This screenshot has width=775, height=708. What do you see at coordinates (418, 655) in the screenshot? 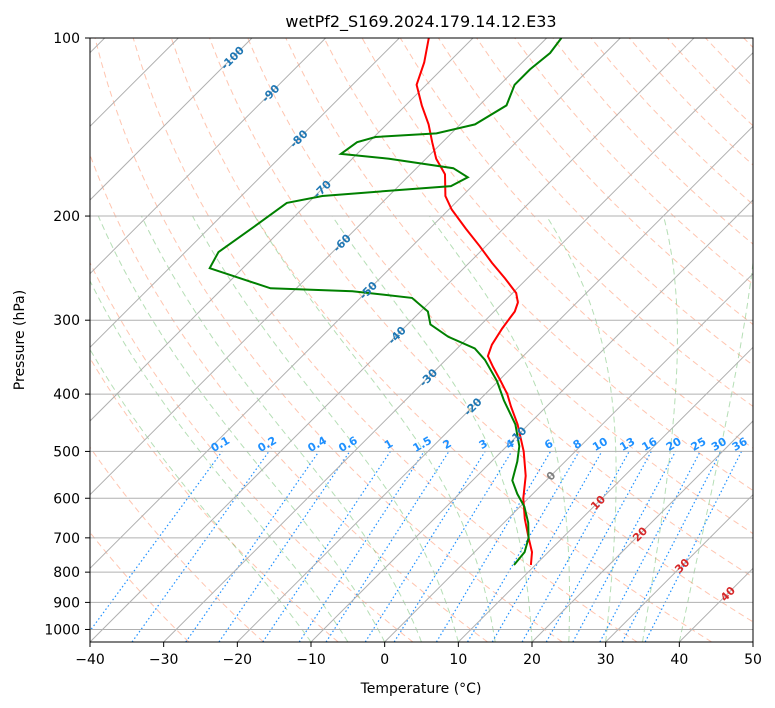
I see `x-axis: −40 −30 −20 −10 0 10 20 30 40 50` at bounding box center [418, 655].